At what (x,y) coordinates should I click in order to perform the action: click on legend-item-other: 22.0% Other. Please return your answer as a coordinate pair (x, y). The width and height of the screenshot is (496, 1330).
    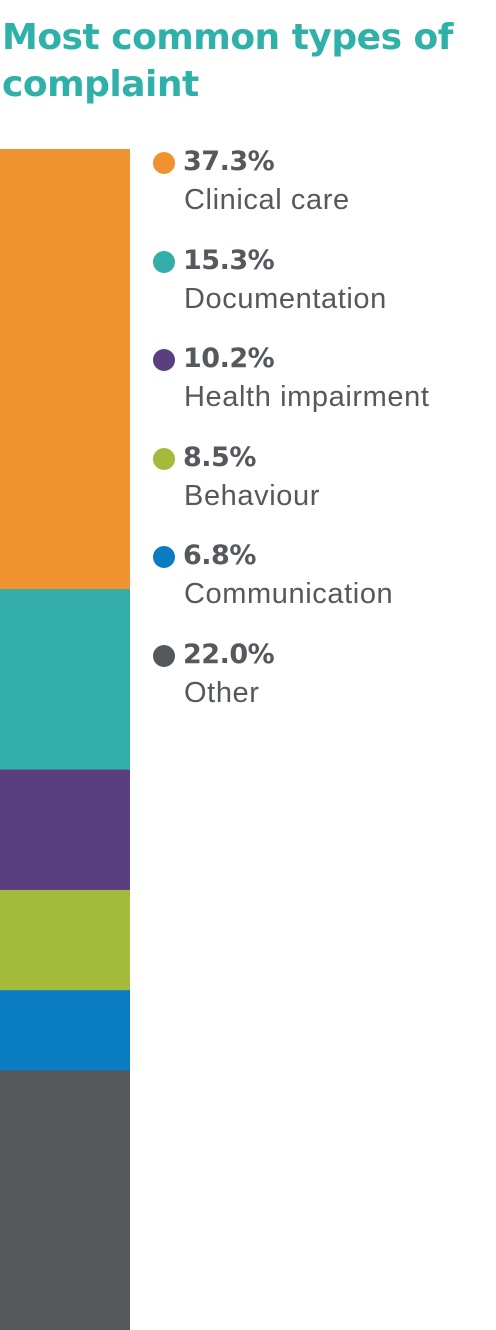
    Looking at the image, I should click on (323, 686).